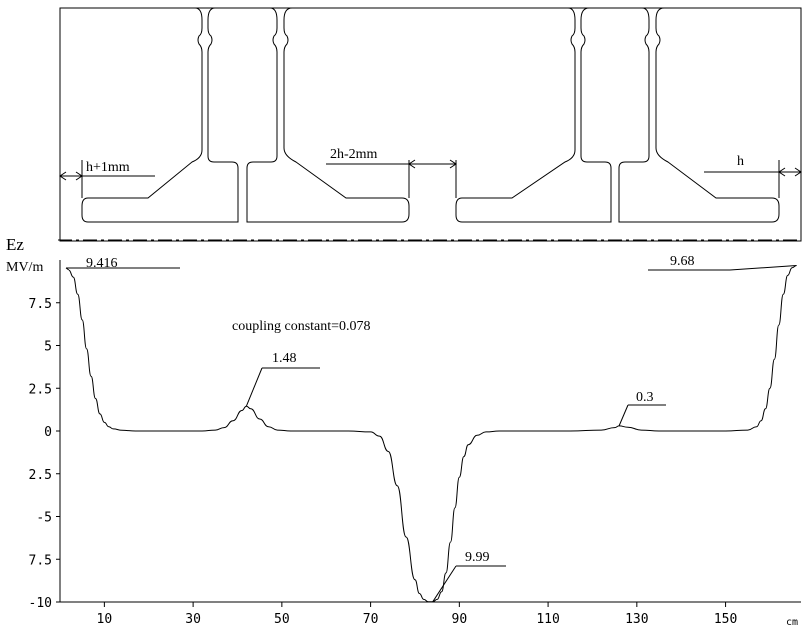  Describe the element at coordinates (547, 619) in the screenshot. I see `x-tick-label: 110` at that location.